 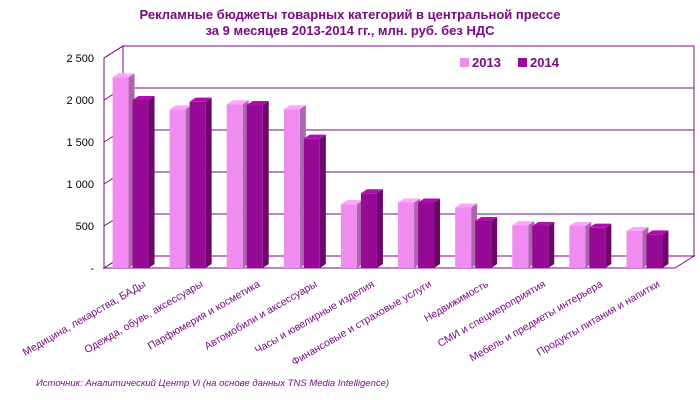 I want to click on legend-item: 2013, so click(x=480, y=62).